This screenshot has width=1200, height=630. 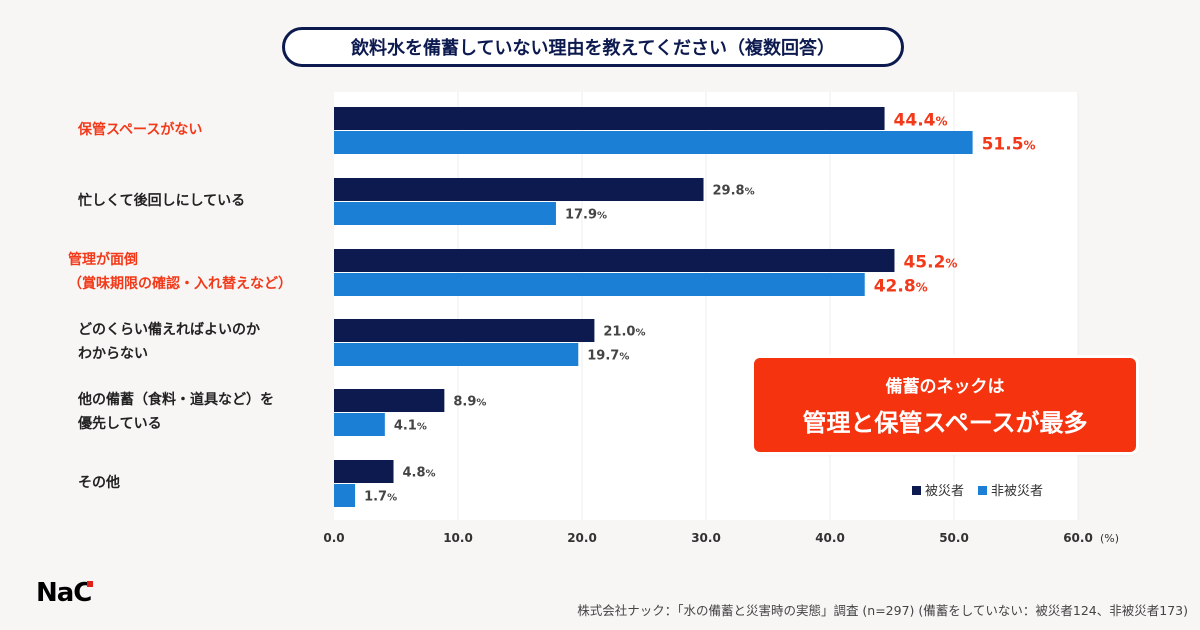 What do you see at coordinates (333, 538) in the screenshot?
I see `x-tick-label: 0.0` at bounding box center [333, 538].